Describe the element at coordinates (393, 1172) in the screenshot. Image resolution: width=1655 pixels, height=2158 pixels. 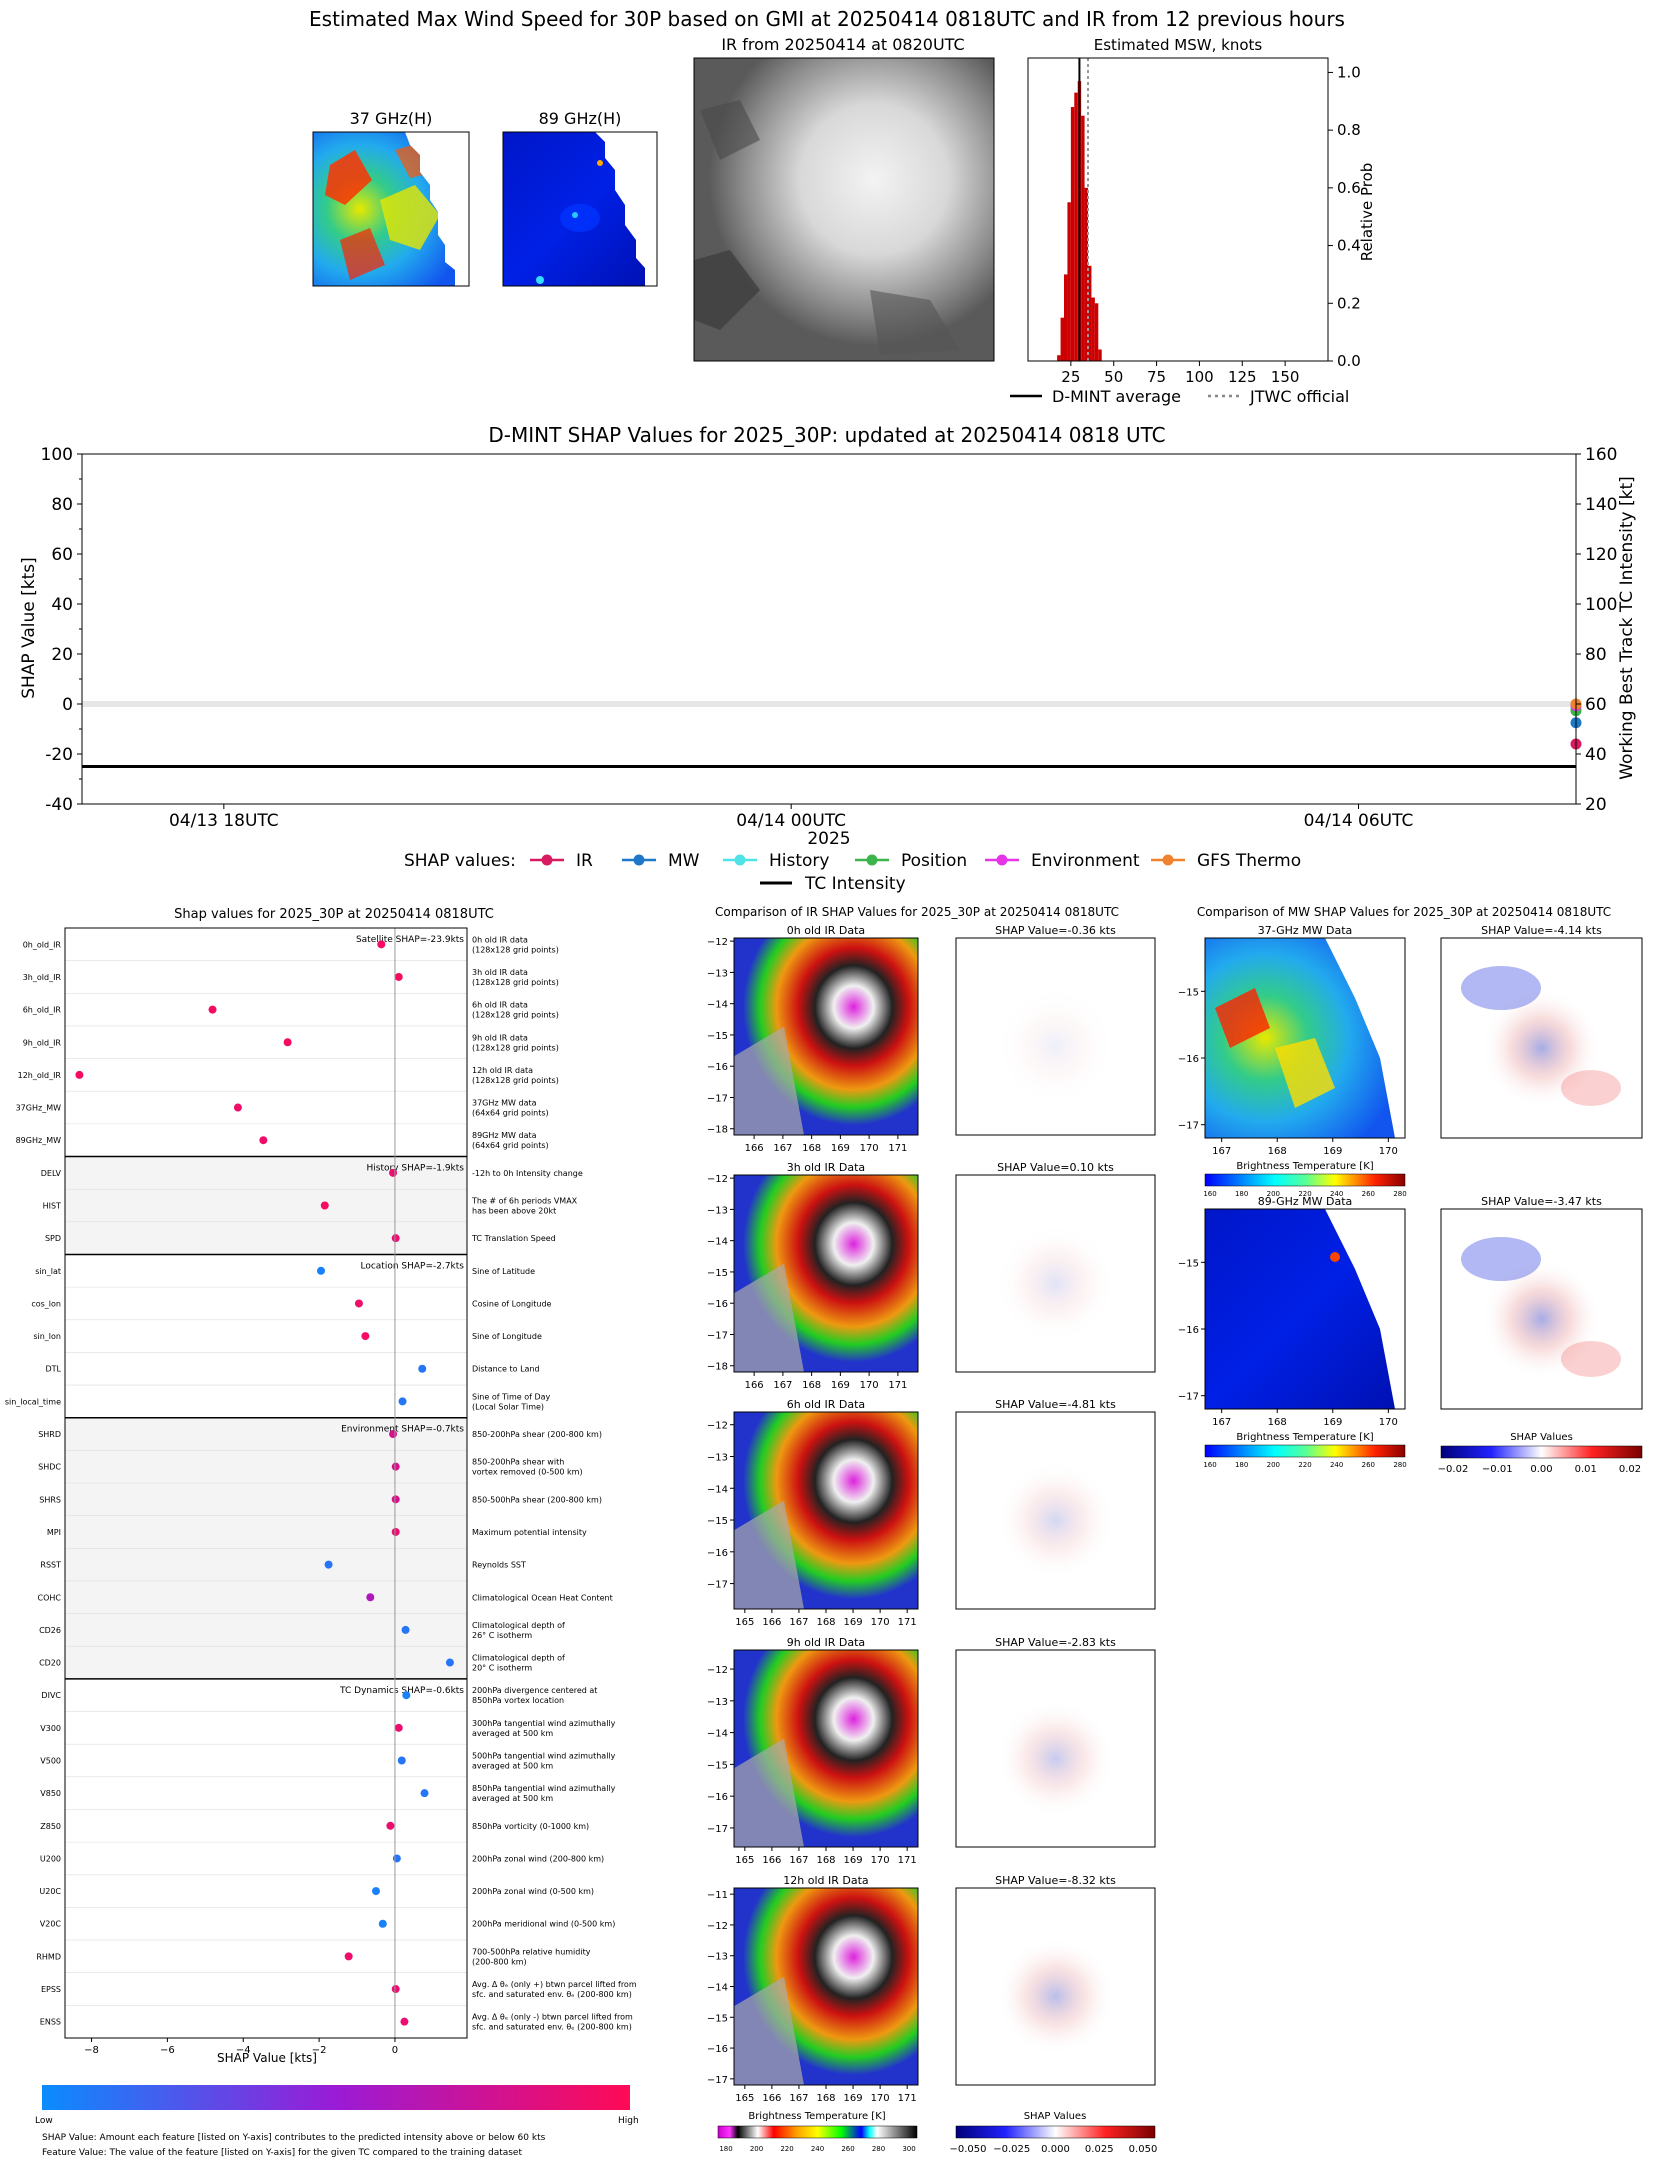
I see `feature-point-DELV` at that location.